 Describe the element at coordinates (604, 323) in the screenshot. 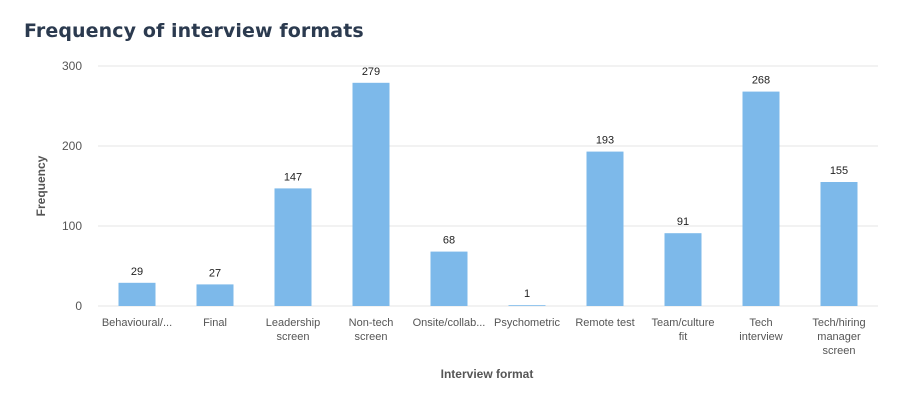

I see `x-tick-label: Remote test` at that location.